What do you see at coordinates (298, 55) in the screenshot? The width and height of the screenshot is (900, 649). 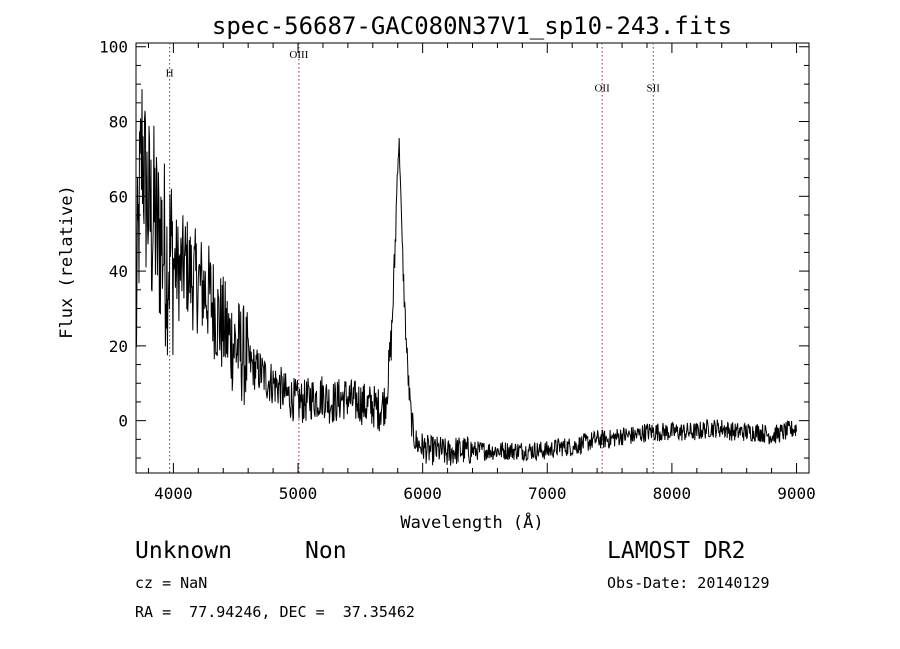 I see `marker-label-1: OIII` at bounding box center [298, 55].